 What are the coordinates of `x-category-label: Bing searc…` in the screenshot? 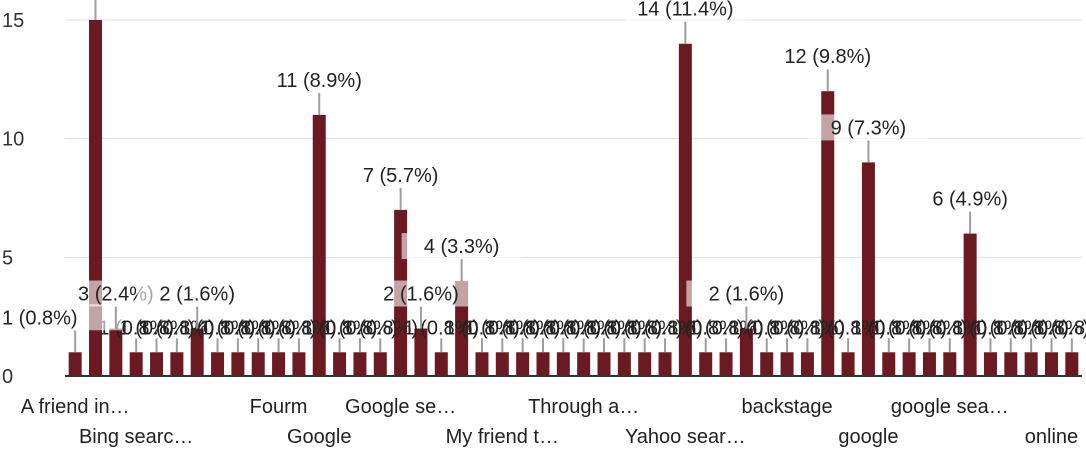 It's located at (136, 437).